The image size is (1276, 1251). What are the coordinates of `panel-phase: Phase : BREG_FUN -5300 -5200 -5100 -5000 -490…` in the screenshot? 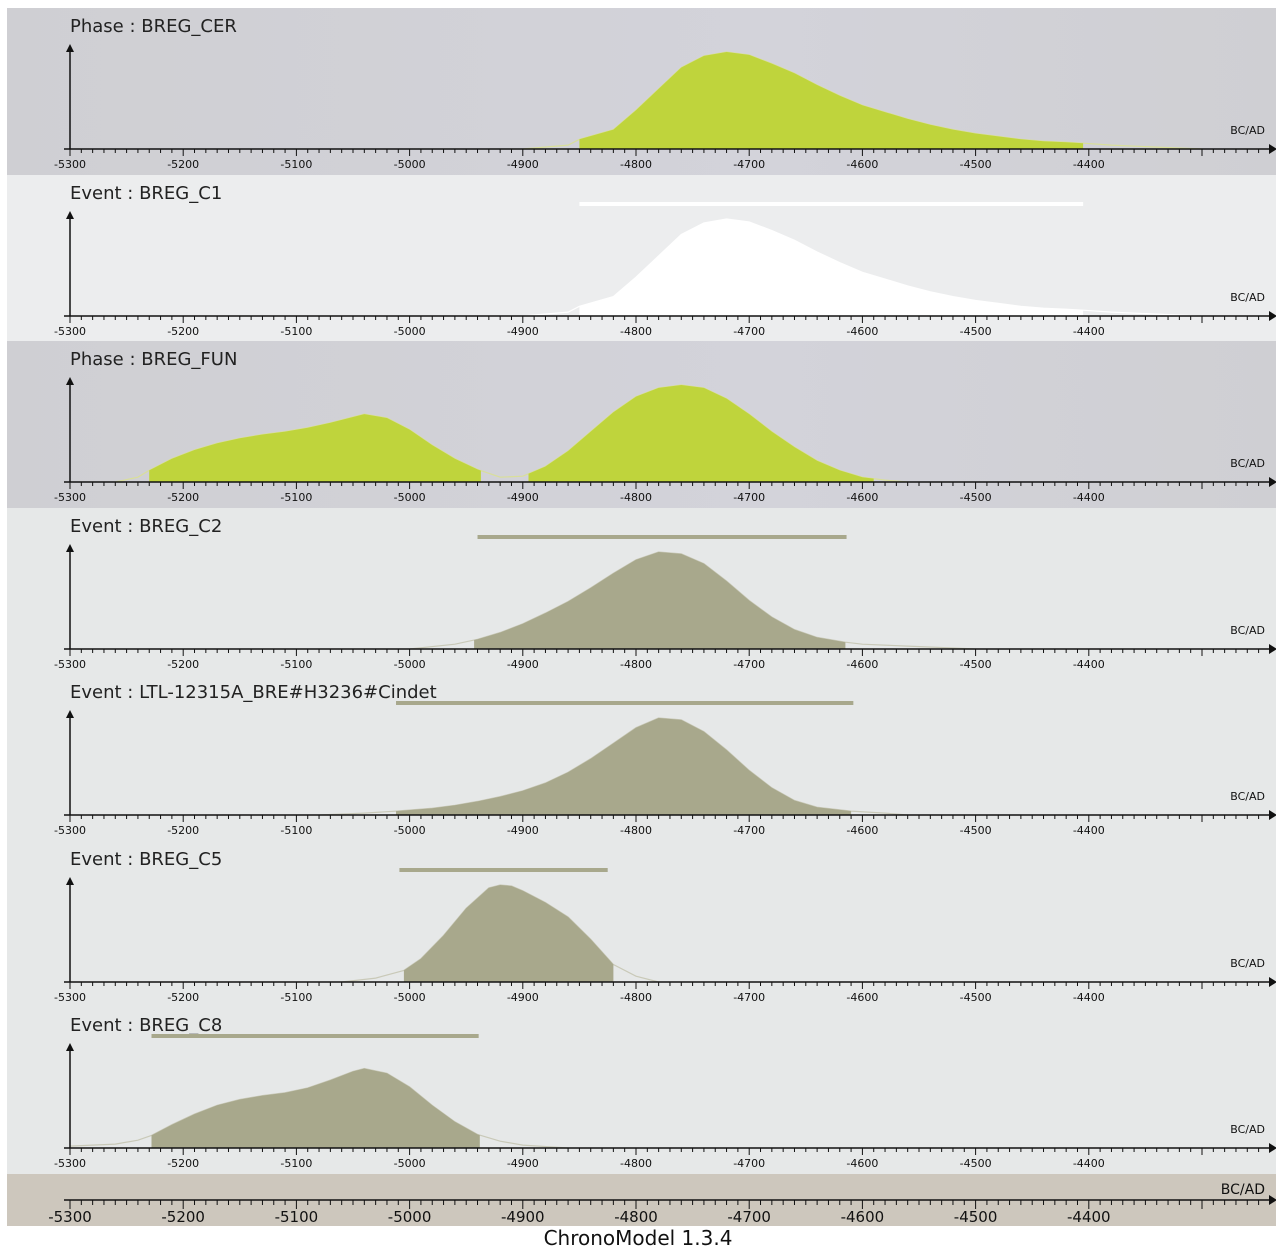 It's located at (641, 424).